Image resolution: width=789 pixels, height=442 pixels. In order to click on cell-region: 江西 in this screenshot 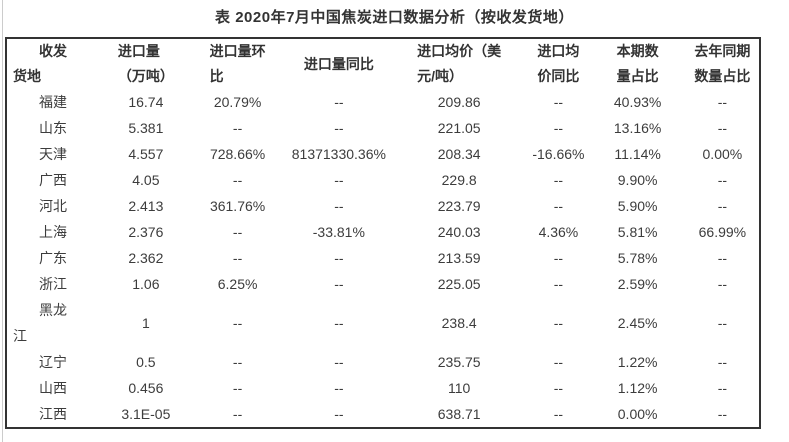, I will do `click(53, 414)`.